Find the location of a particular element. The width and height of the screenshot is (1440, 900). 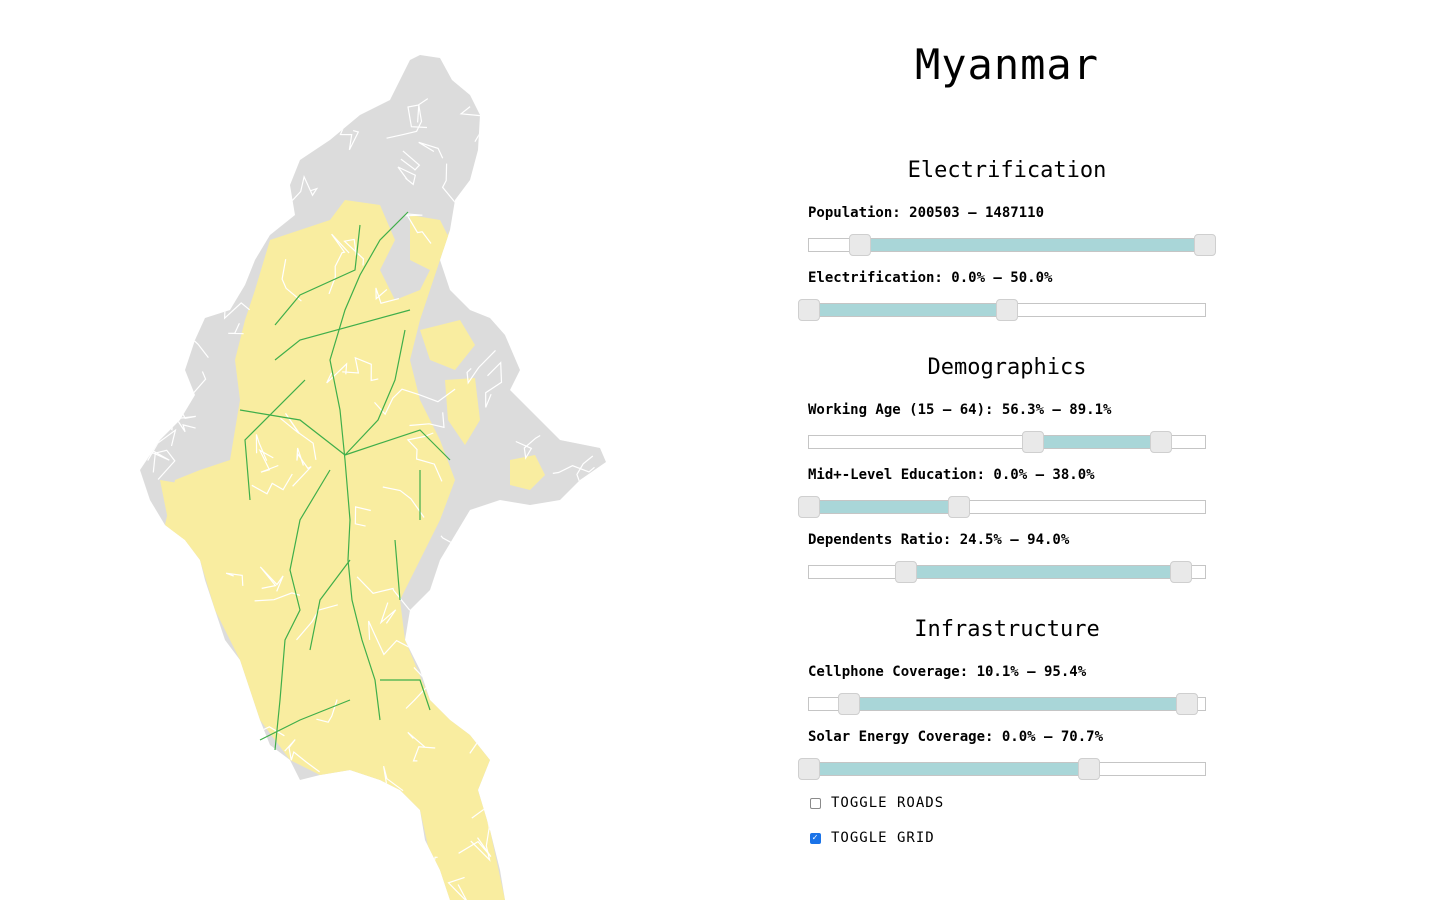

toggle-roads-checkbox is located at coordinates (815, 803).